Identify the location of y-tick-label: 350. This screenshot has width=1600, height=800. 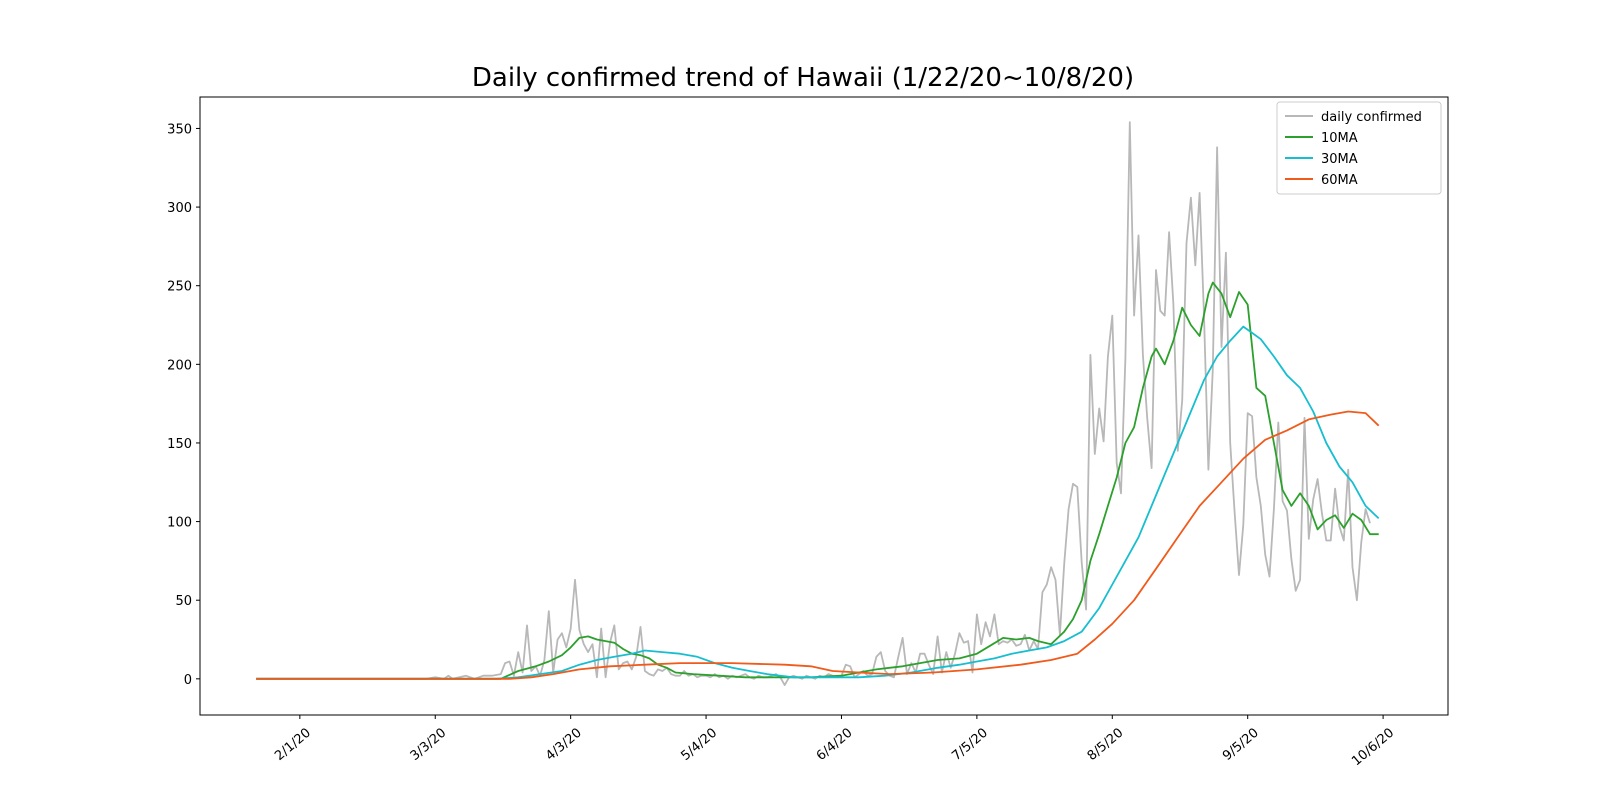
(179, 129).